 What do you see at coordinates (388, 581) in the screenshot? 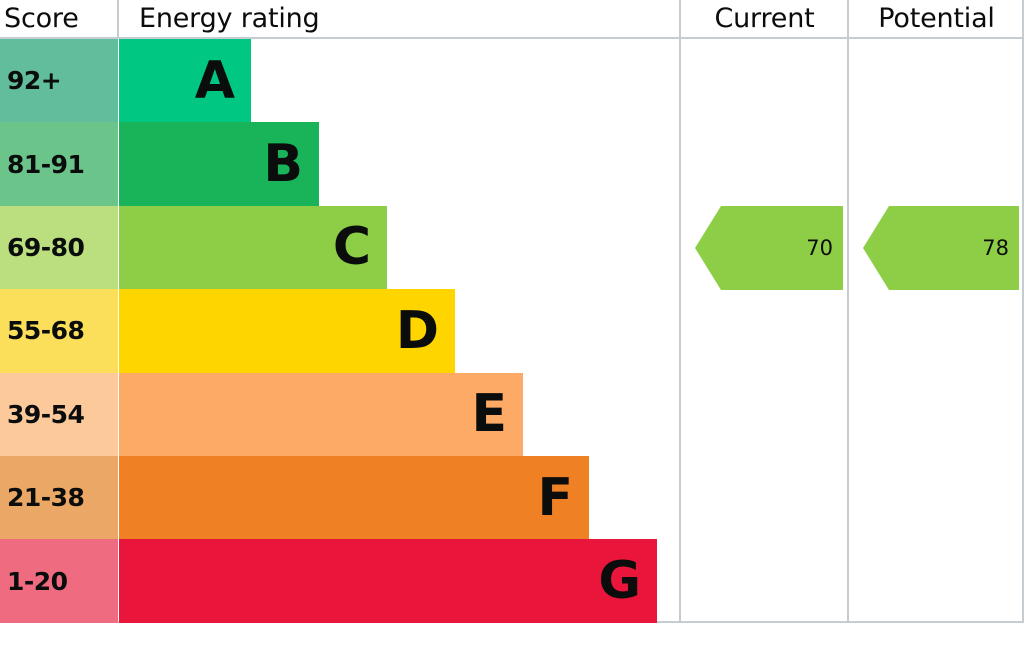
I see `rating-bar-g: G` at bounding box center [388, 581].